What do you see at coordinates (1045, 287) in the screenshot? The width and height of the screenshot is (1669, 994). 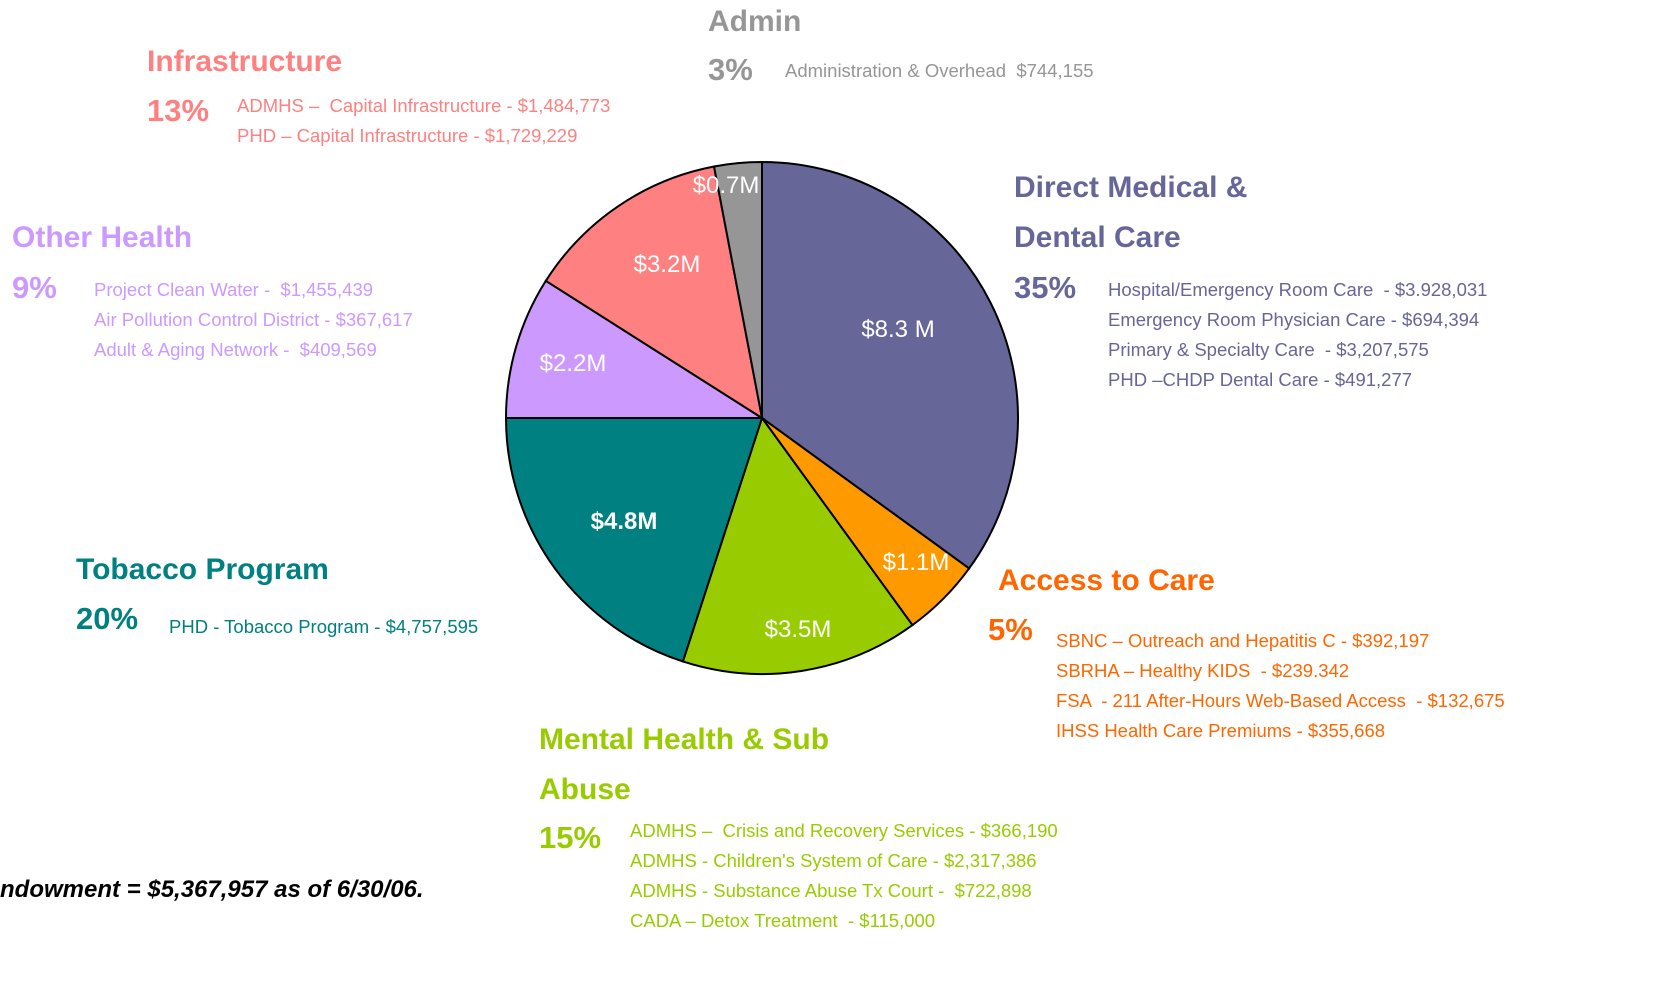 I see `percent-label: 35%` at bounding box center [1045, 287].